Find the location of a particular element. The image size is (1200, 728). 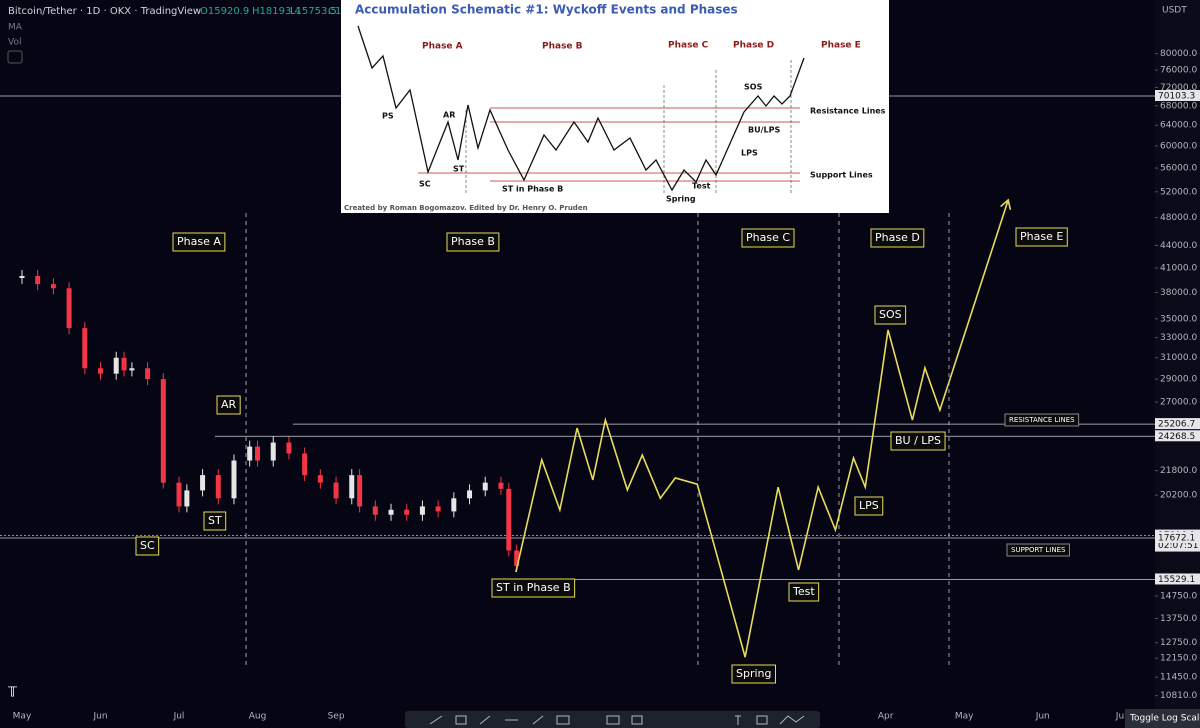

symbol: Bitcoin/Tether · 1D · OKX · TradingView is located at coordinates (104, 11).